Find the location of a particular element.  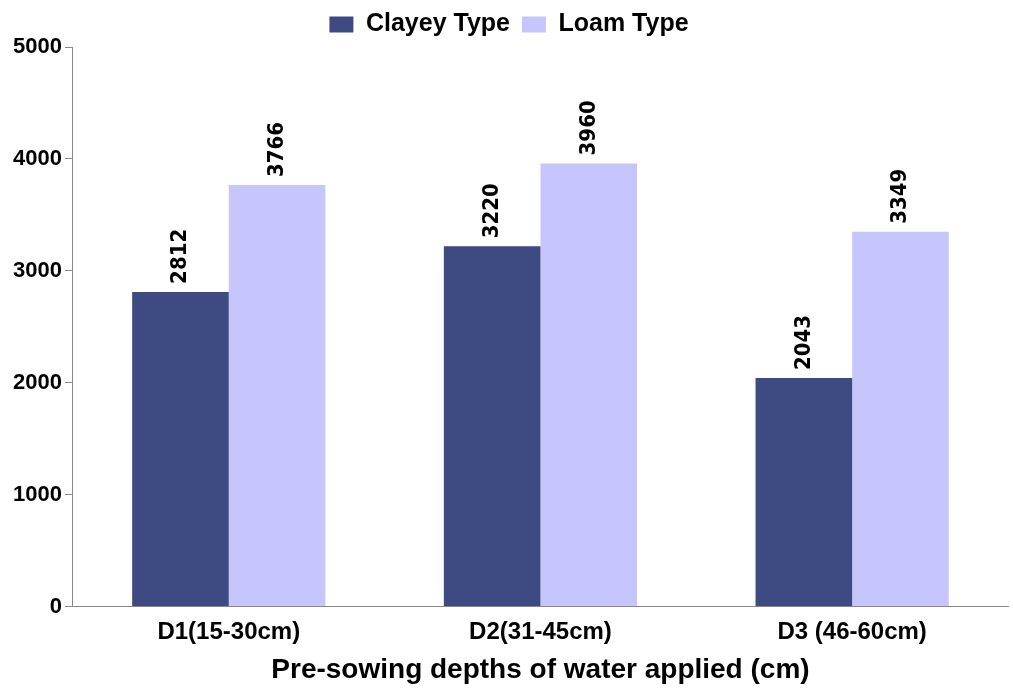

y-tick-label: 3000 is located at coordinates (37, 269).